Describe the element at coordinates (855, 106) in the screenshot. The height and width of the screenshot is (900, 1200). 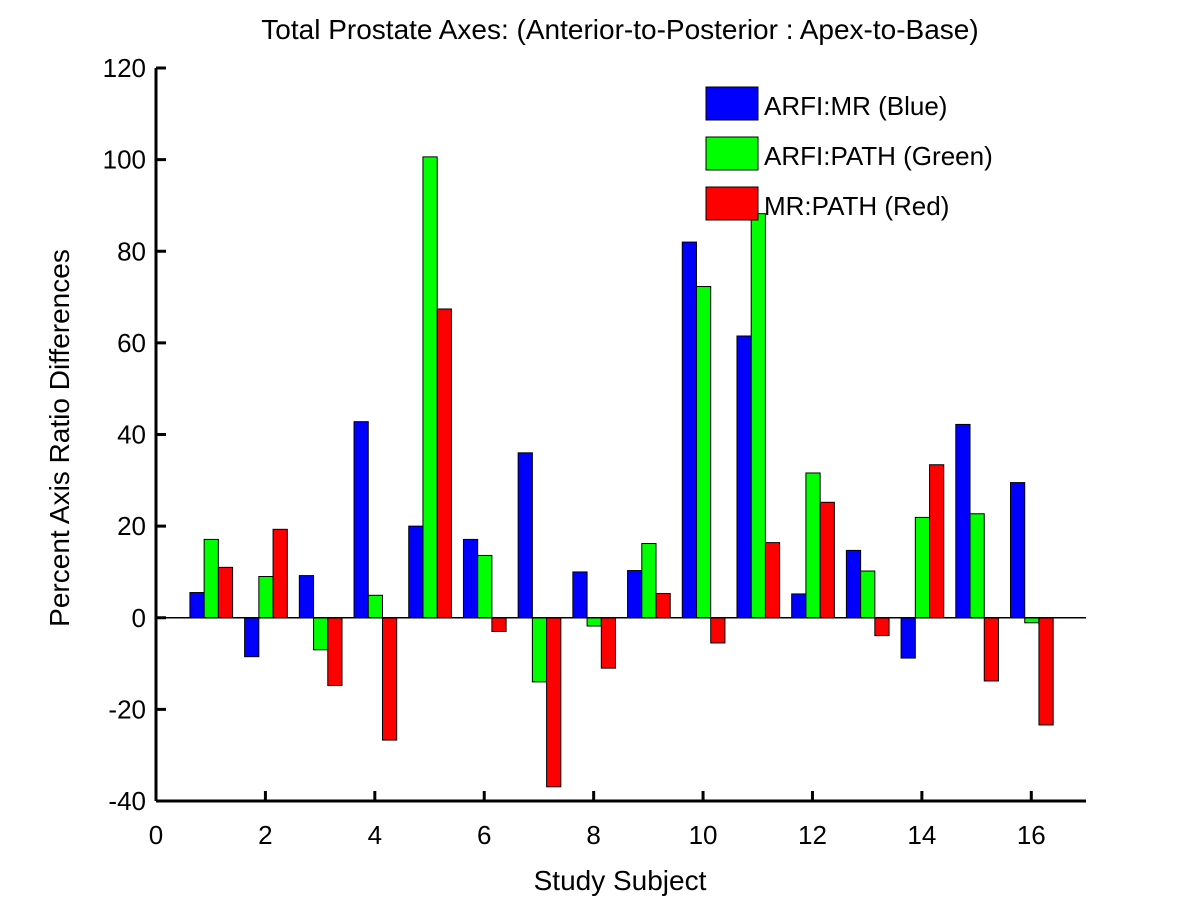
I see `legend-label-1: ARFI:MR (Blue)` at that location.